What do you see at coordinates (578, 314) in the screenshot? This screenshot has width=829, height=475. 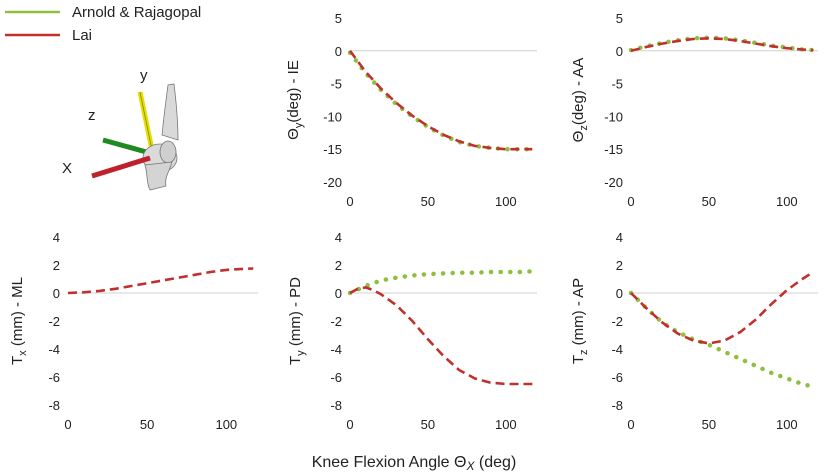 I see `y-label-rest: (mm) - AP` at bounding box center [578, 314].